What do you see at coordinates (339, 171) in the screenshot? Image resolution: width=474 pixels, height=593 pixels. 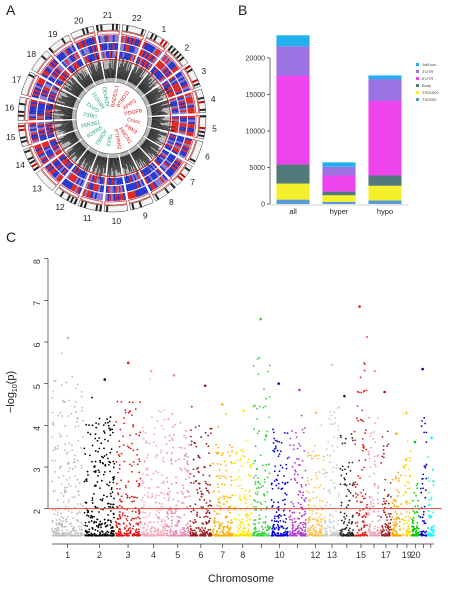 I see `bar-segment-3utr` at bounding box center [339, 171].